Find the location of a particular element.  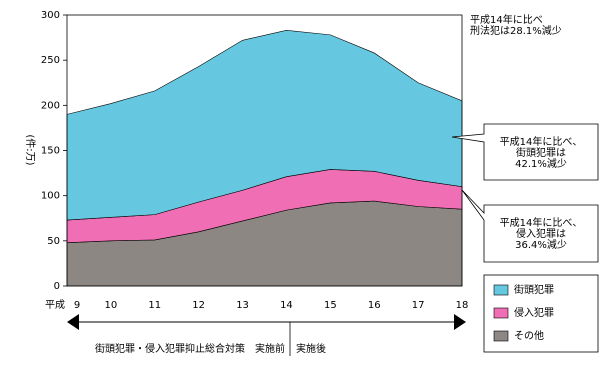

y-axis-label: (件:万) is located at coordinates (30, 149).